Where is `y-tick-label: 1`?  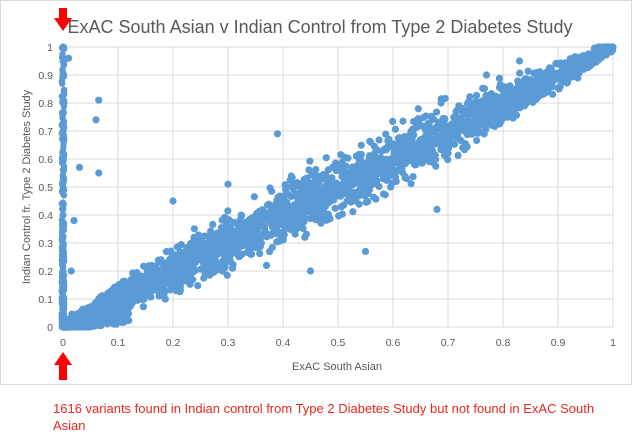 y-tick-label: 1 is located at coordinates (50, 48).